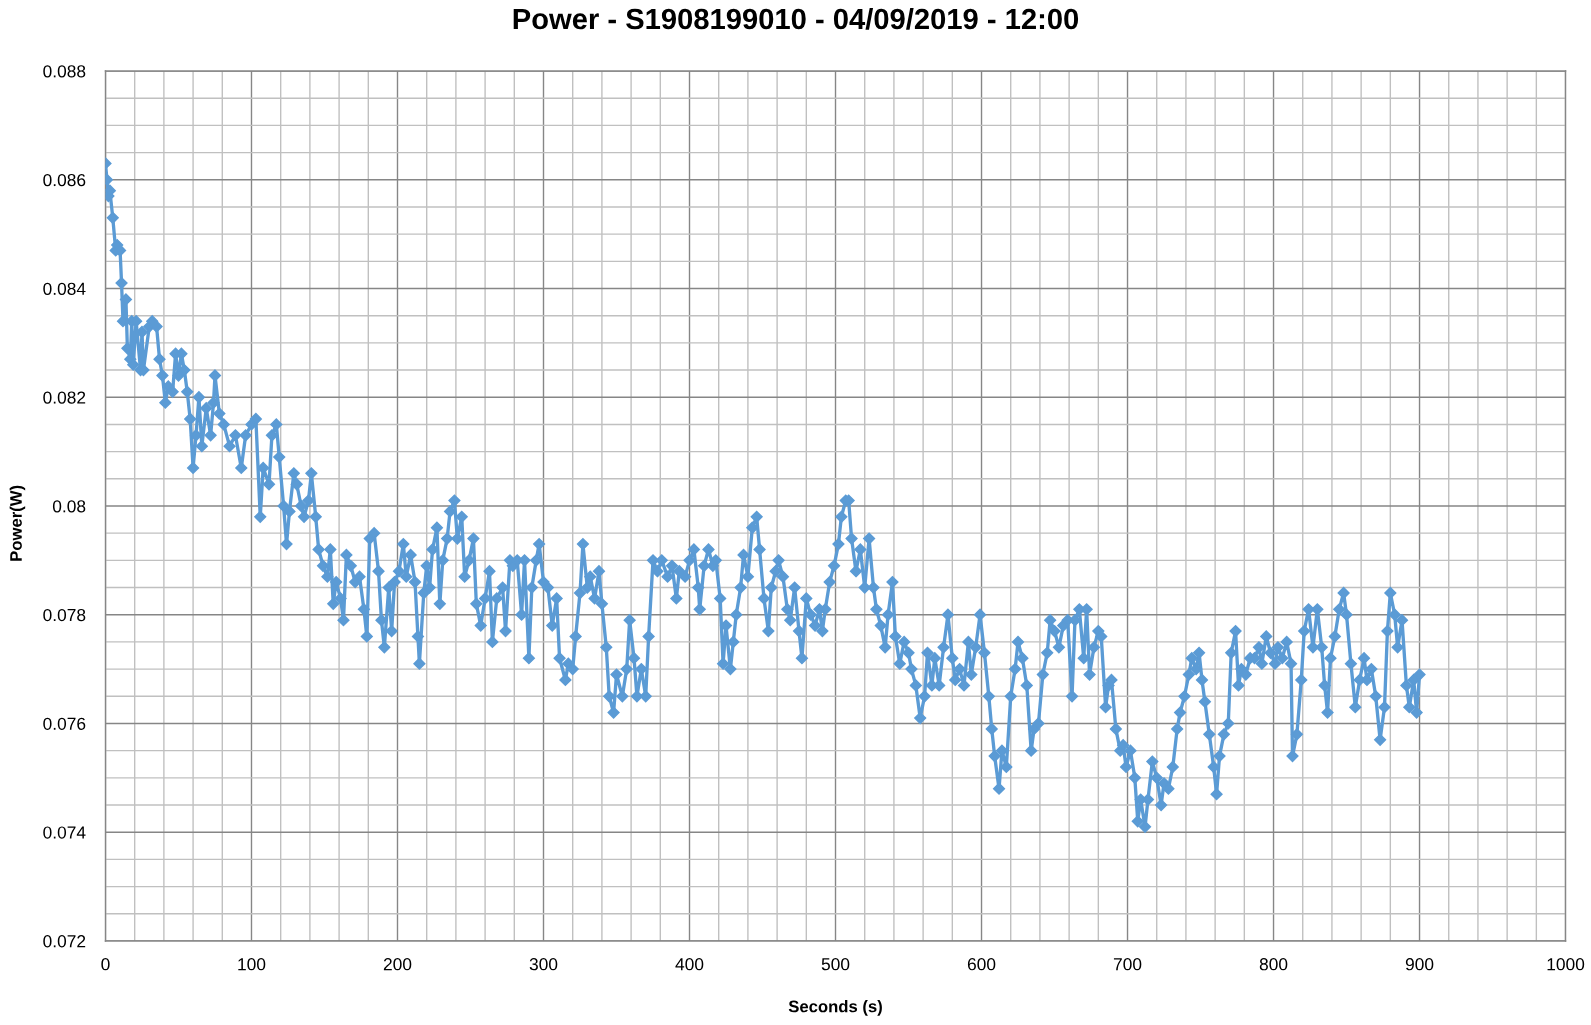  What do you see at coordinates (64, 832) in the screenshot?
I see `y-tick-label: 0.074` at bounding box center [64, 832].